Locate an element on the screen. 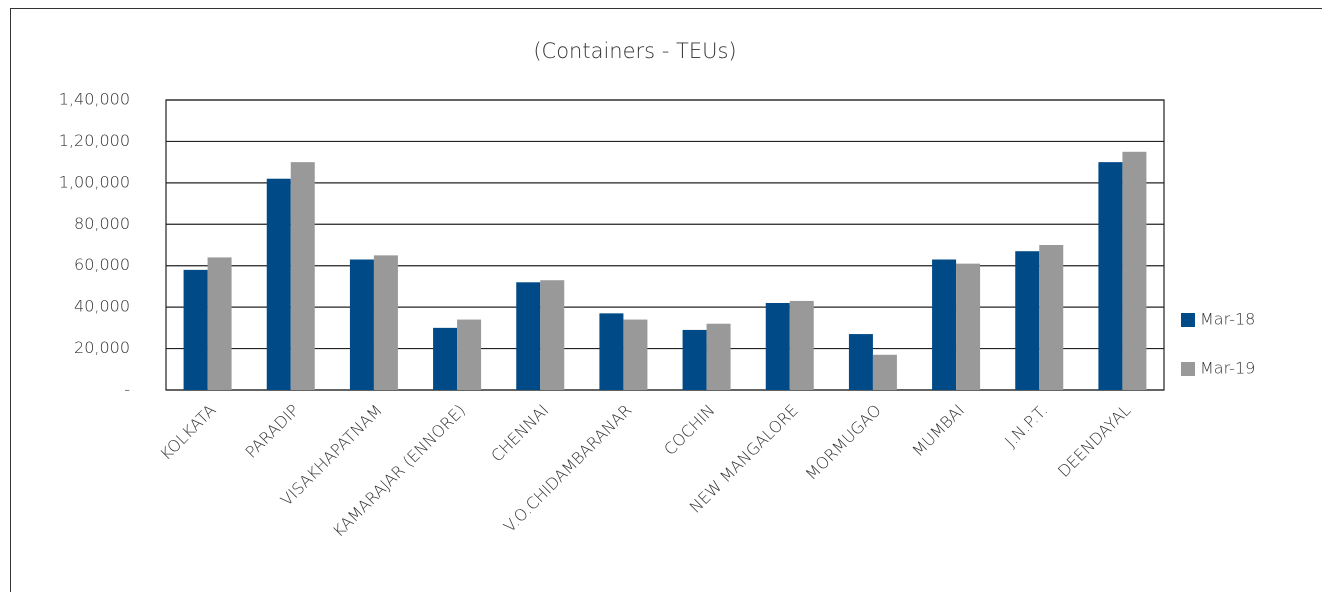  legend-label: Mar-18 is located at coordinates (1227, 319).